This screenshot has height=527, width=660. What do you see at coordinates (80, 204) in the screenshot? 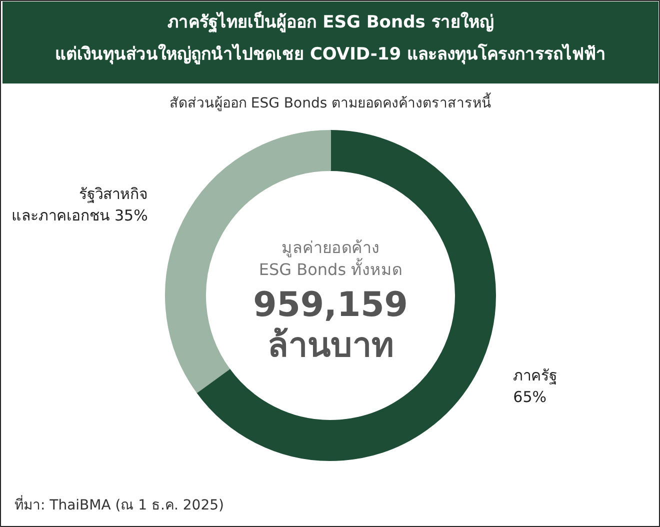
I see `slice-label: รัฐวิสาหกิจ และภาคเอกชน 35%` at bounding box center [80, 204].